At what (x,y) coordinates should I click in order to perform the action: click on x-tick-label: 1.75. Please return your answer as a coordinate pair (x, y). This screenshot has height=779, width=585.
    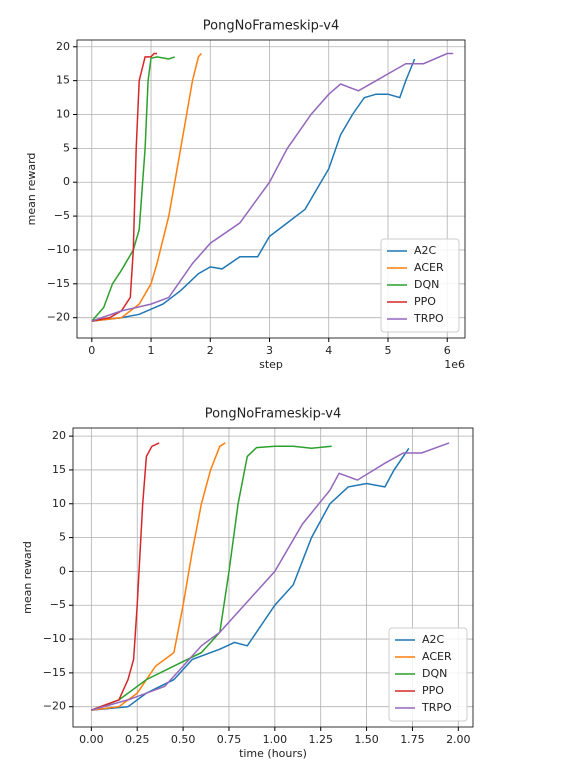
    Looking at the image, I should click on (412, 739).